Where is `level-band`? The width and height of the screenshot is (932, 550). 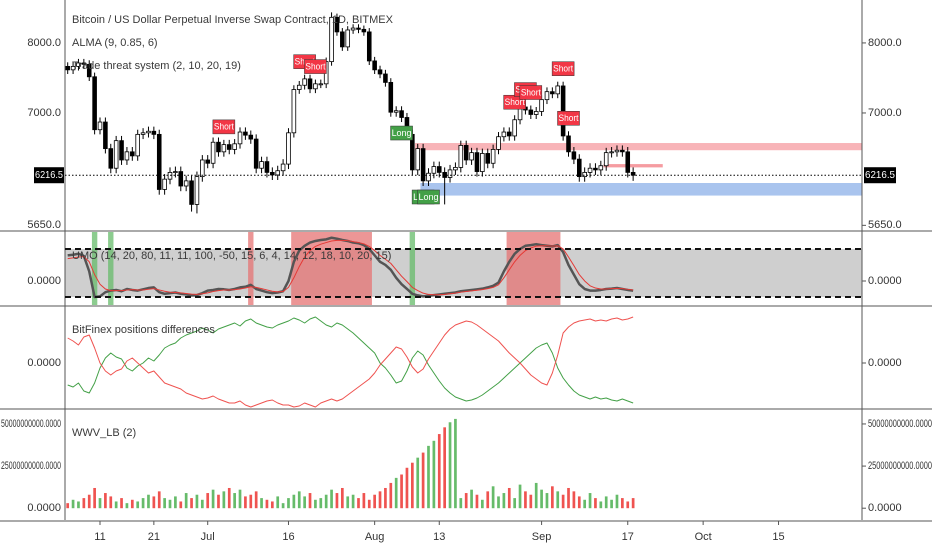 level-band is located at coordinates (463, 272).